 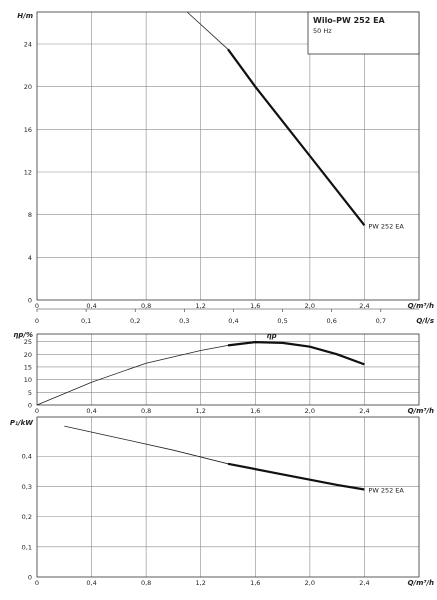 I want to click on y-axis-label: P₁/kW, so click(x=21, y=423).